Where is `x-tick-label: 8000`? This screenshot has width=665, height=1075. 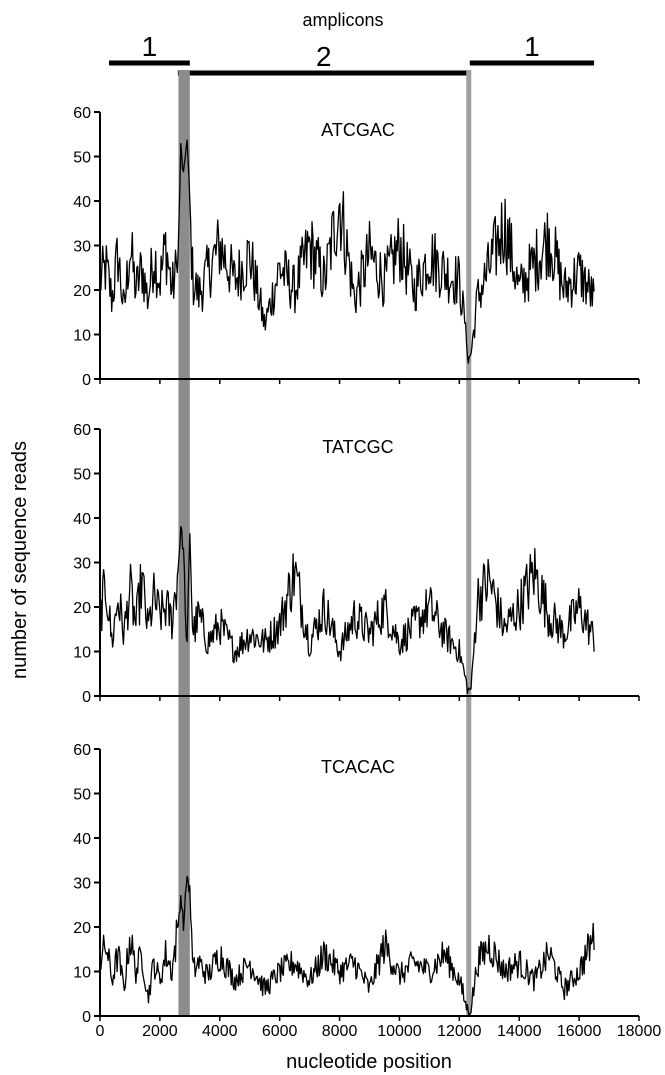 x-tick-label: 8000 is located at coordinates (340, 1031).